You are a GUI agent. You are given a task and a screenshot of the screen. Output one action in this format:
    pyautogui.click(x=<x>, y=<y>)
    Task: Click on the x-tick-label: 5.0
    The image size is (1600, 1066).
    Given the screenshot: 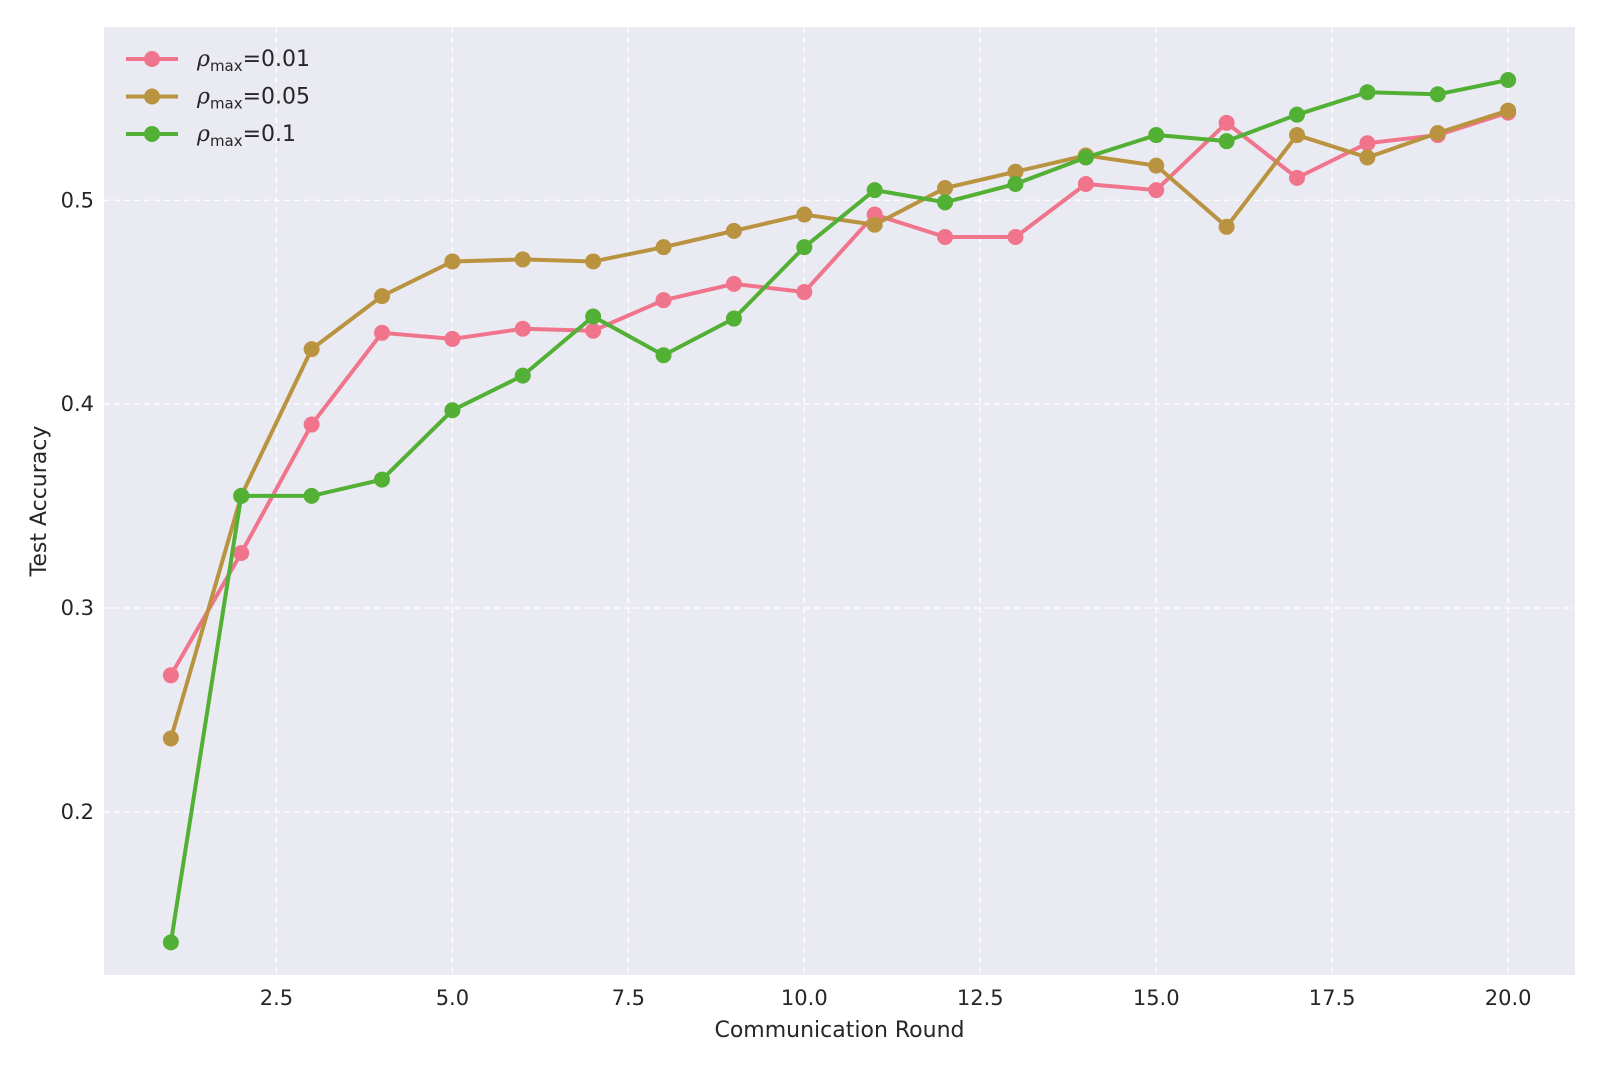 What is the action you would take?
    pyautogui.click(x=452, y=998)
    